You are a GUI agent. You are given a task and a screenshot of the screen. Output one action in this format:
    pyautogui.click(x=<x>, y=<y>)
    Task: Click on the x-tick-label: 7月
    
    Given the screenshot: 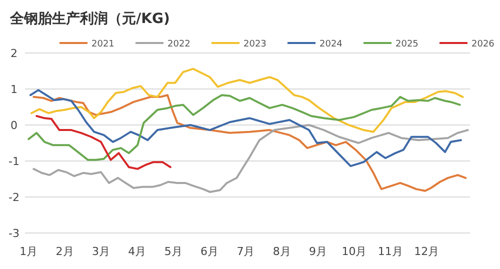 What is the action you would take?
    pyautogui.click(x=245, y=251)
    